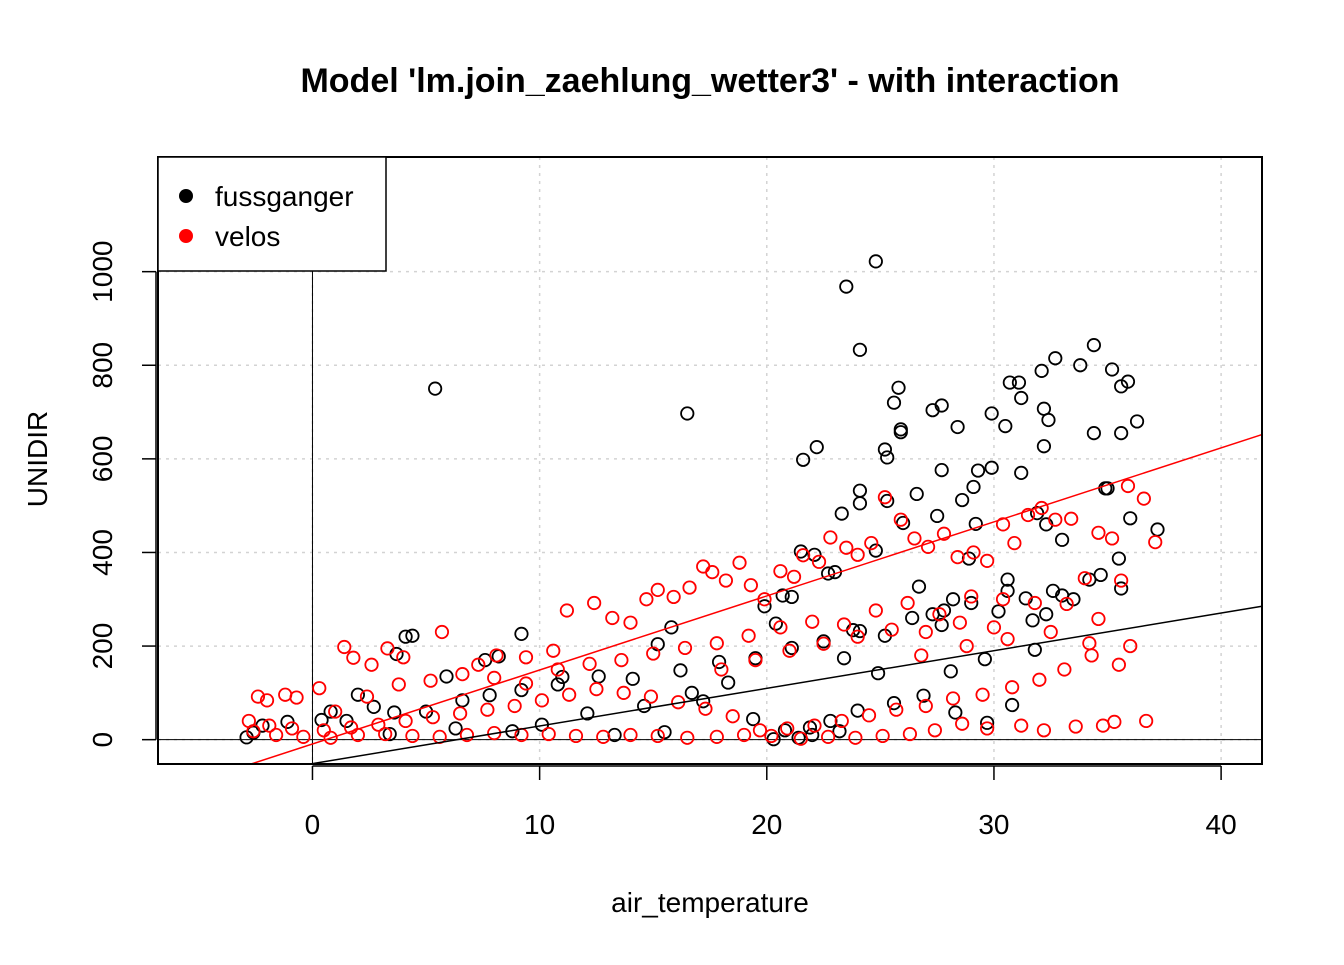  Describe the element at coordinates (710, 902) in the screenshot. I see `x-axis-label: air_temperature` at that location.